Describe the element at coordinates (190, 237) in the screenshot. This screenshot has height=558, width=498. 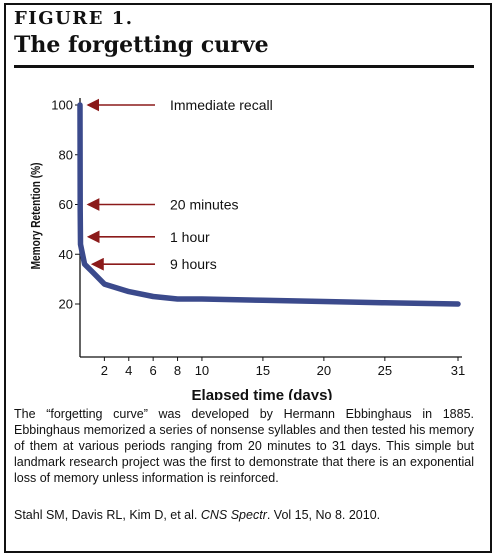
I see `annotation-label: 1 hour` at that location.